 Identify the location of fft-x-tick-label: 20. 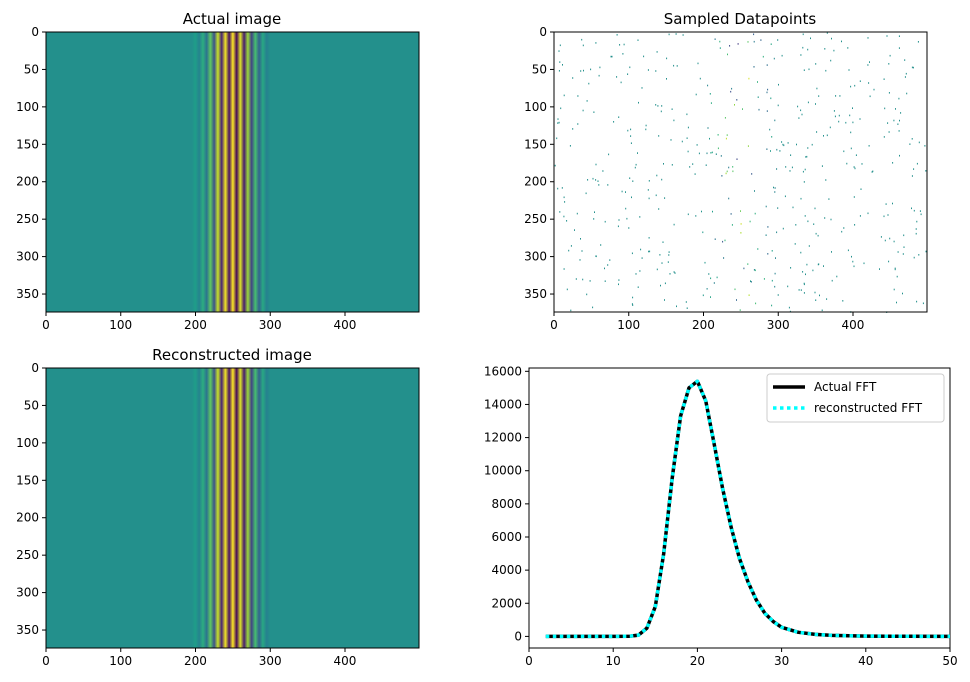
(697, 661).